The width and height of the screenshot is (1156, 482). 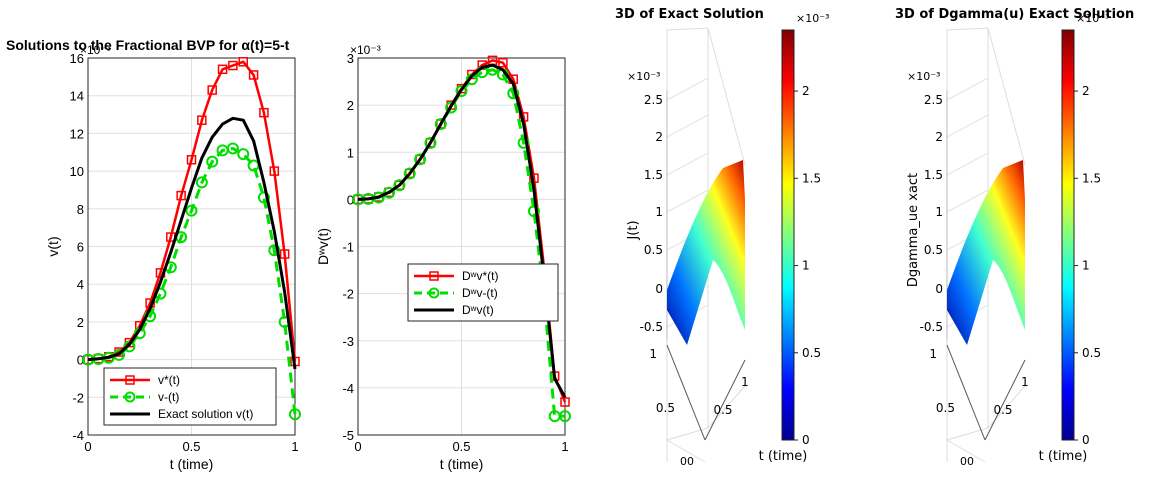 I want to click on y-axis-label: v(t), so click(x=53, y=246).